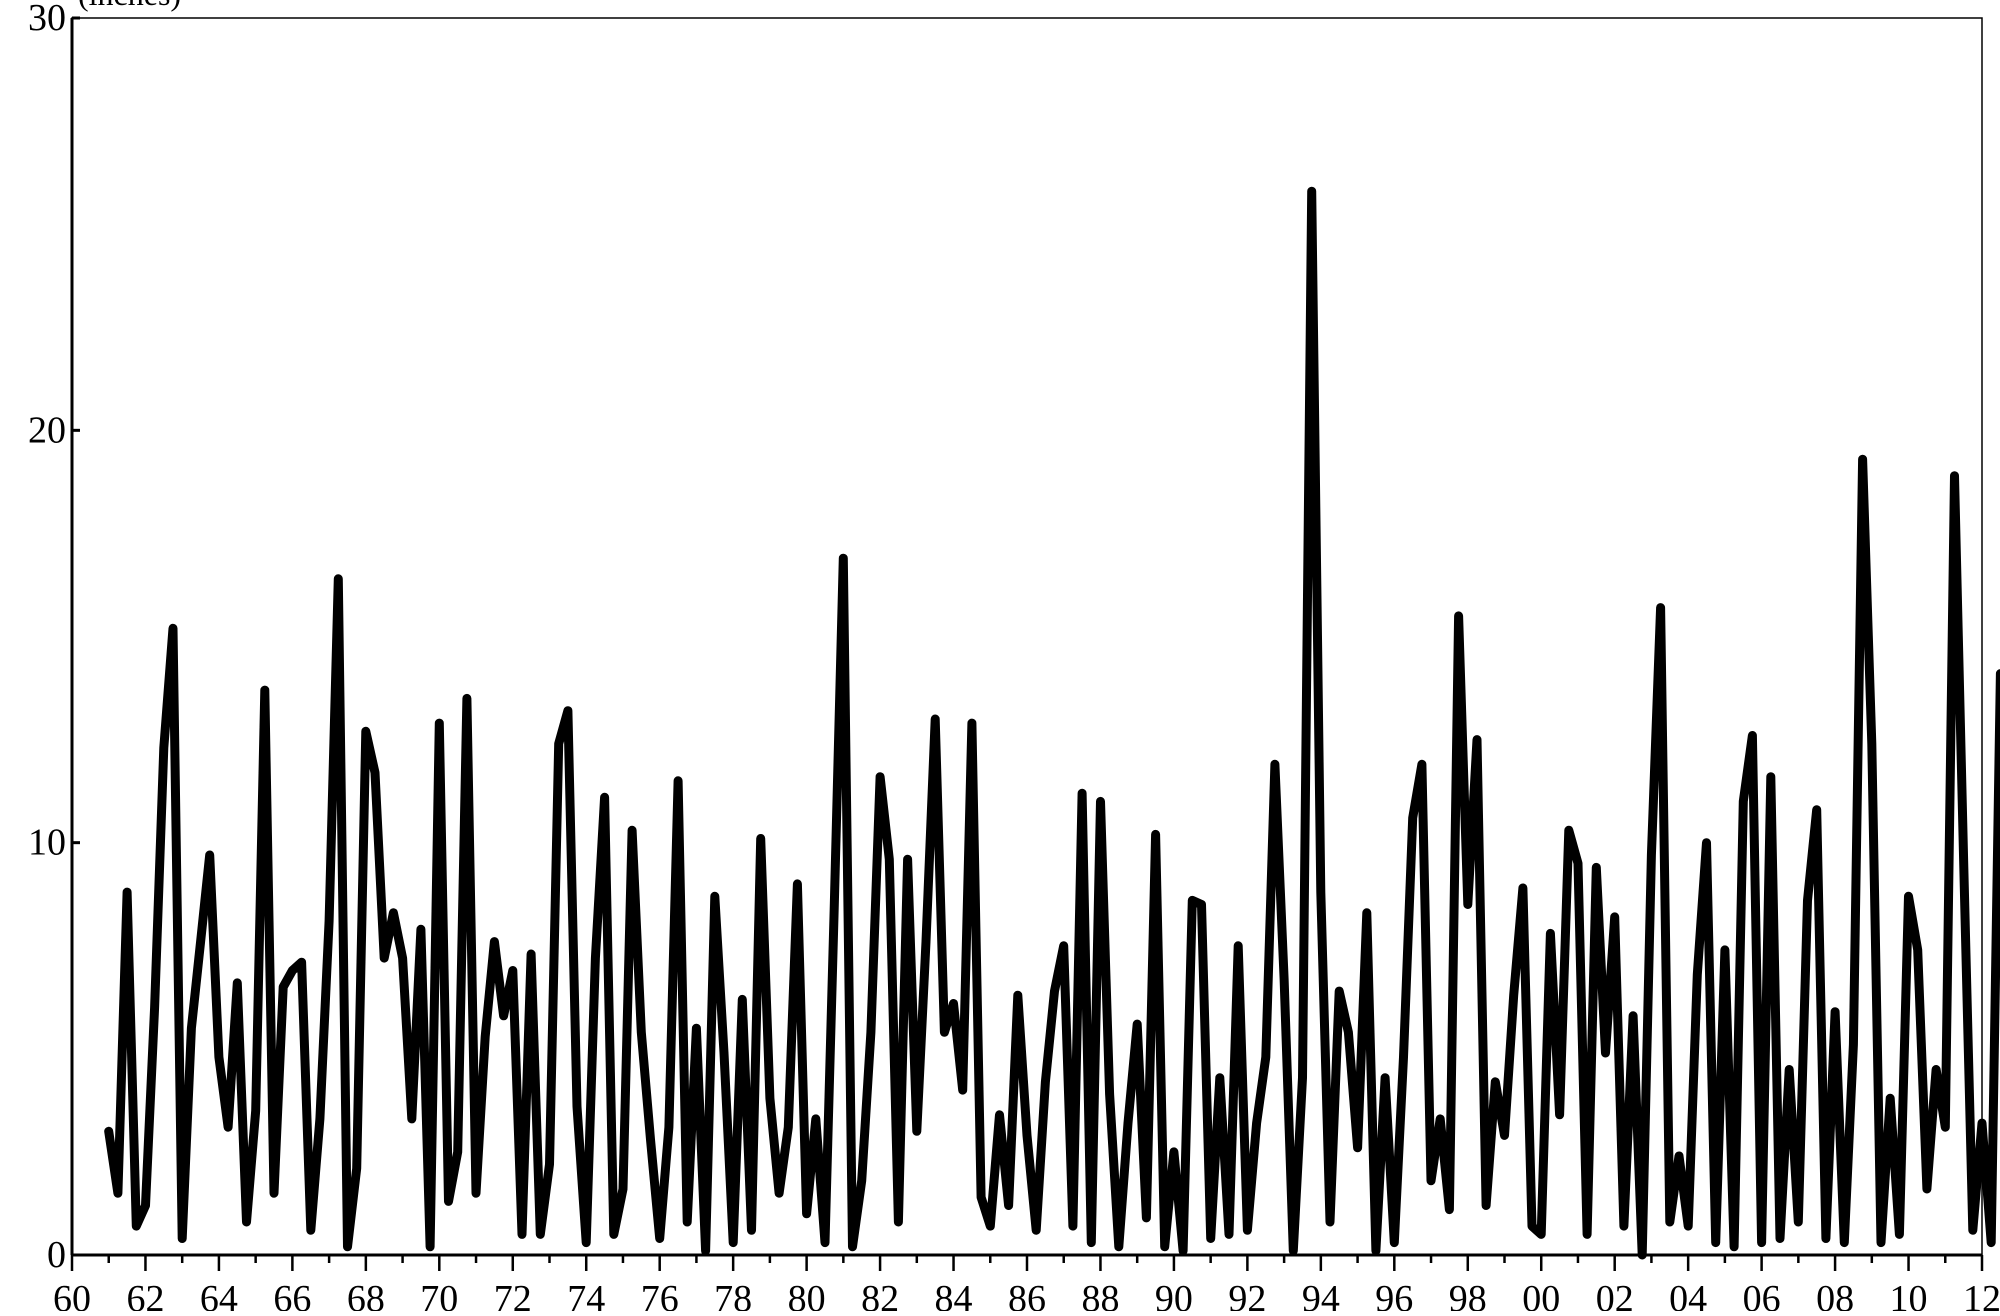  Describe the element at coordinates (1541, 1294) in the screenshot. I see `x-tick-label: 00` at that location.